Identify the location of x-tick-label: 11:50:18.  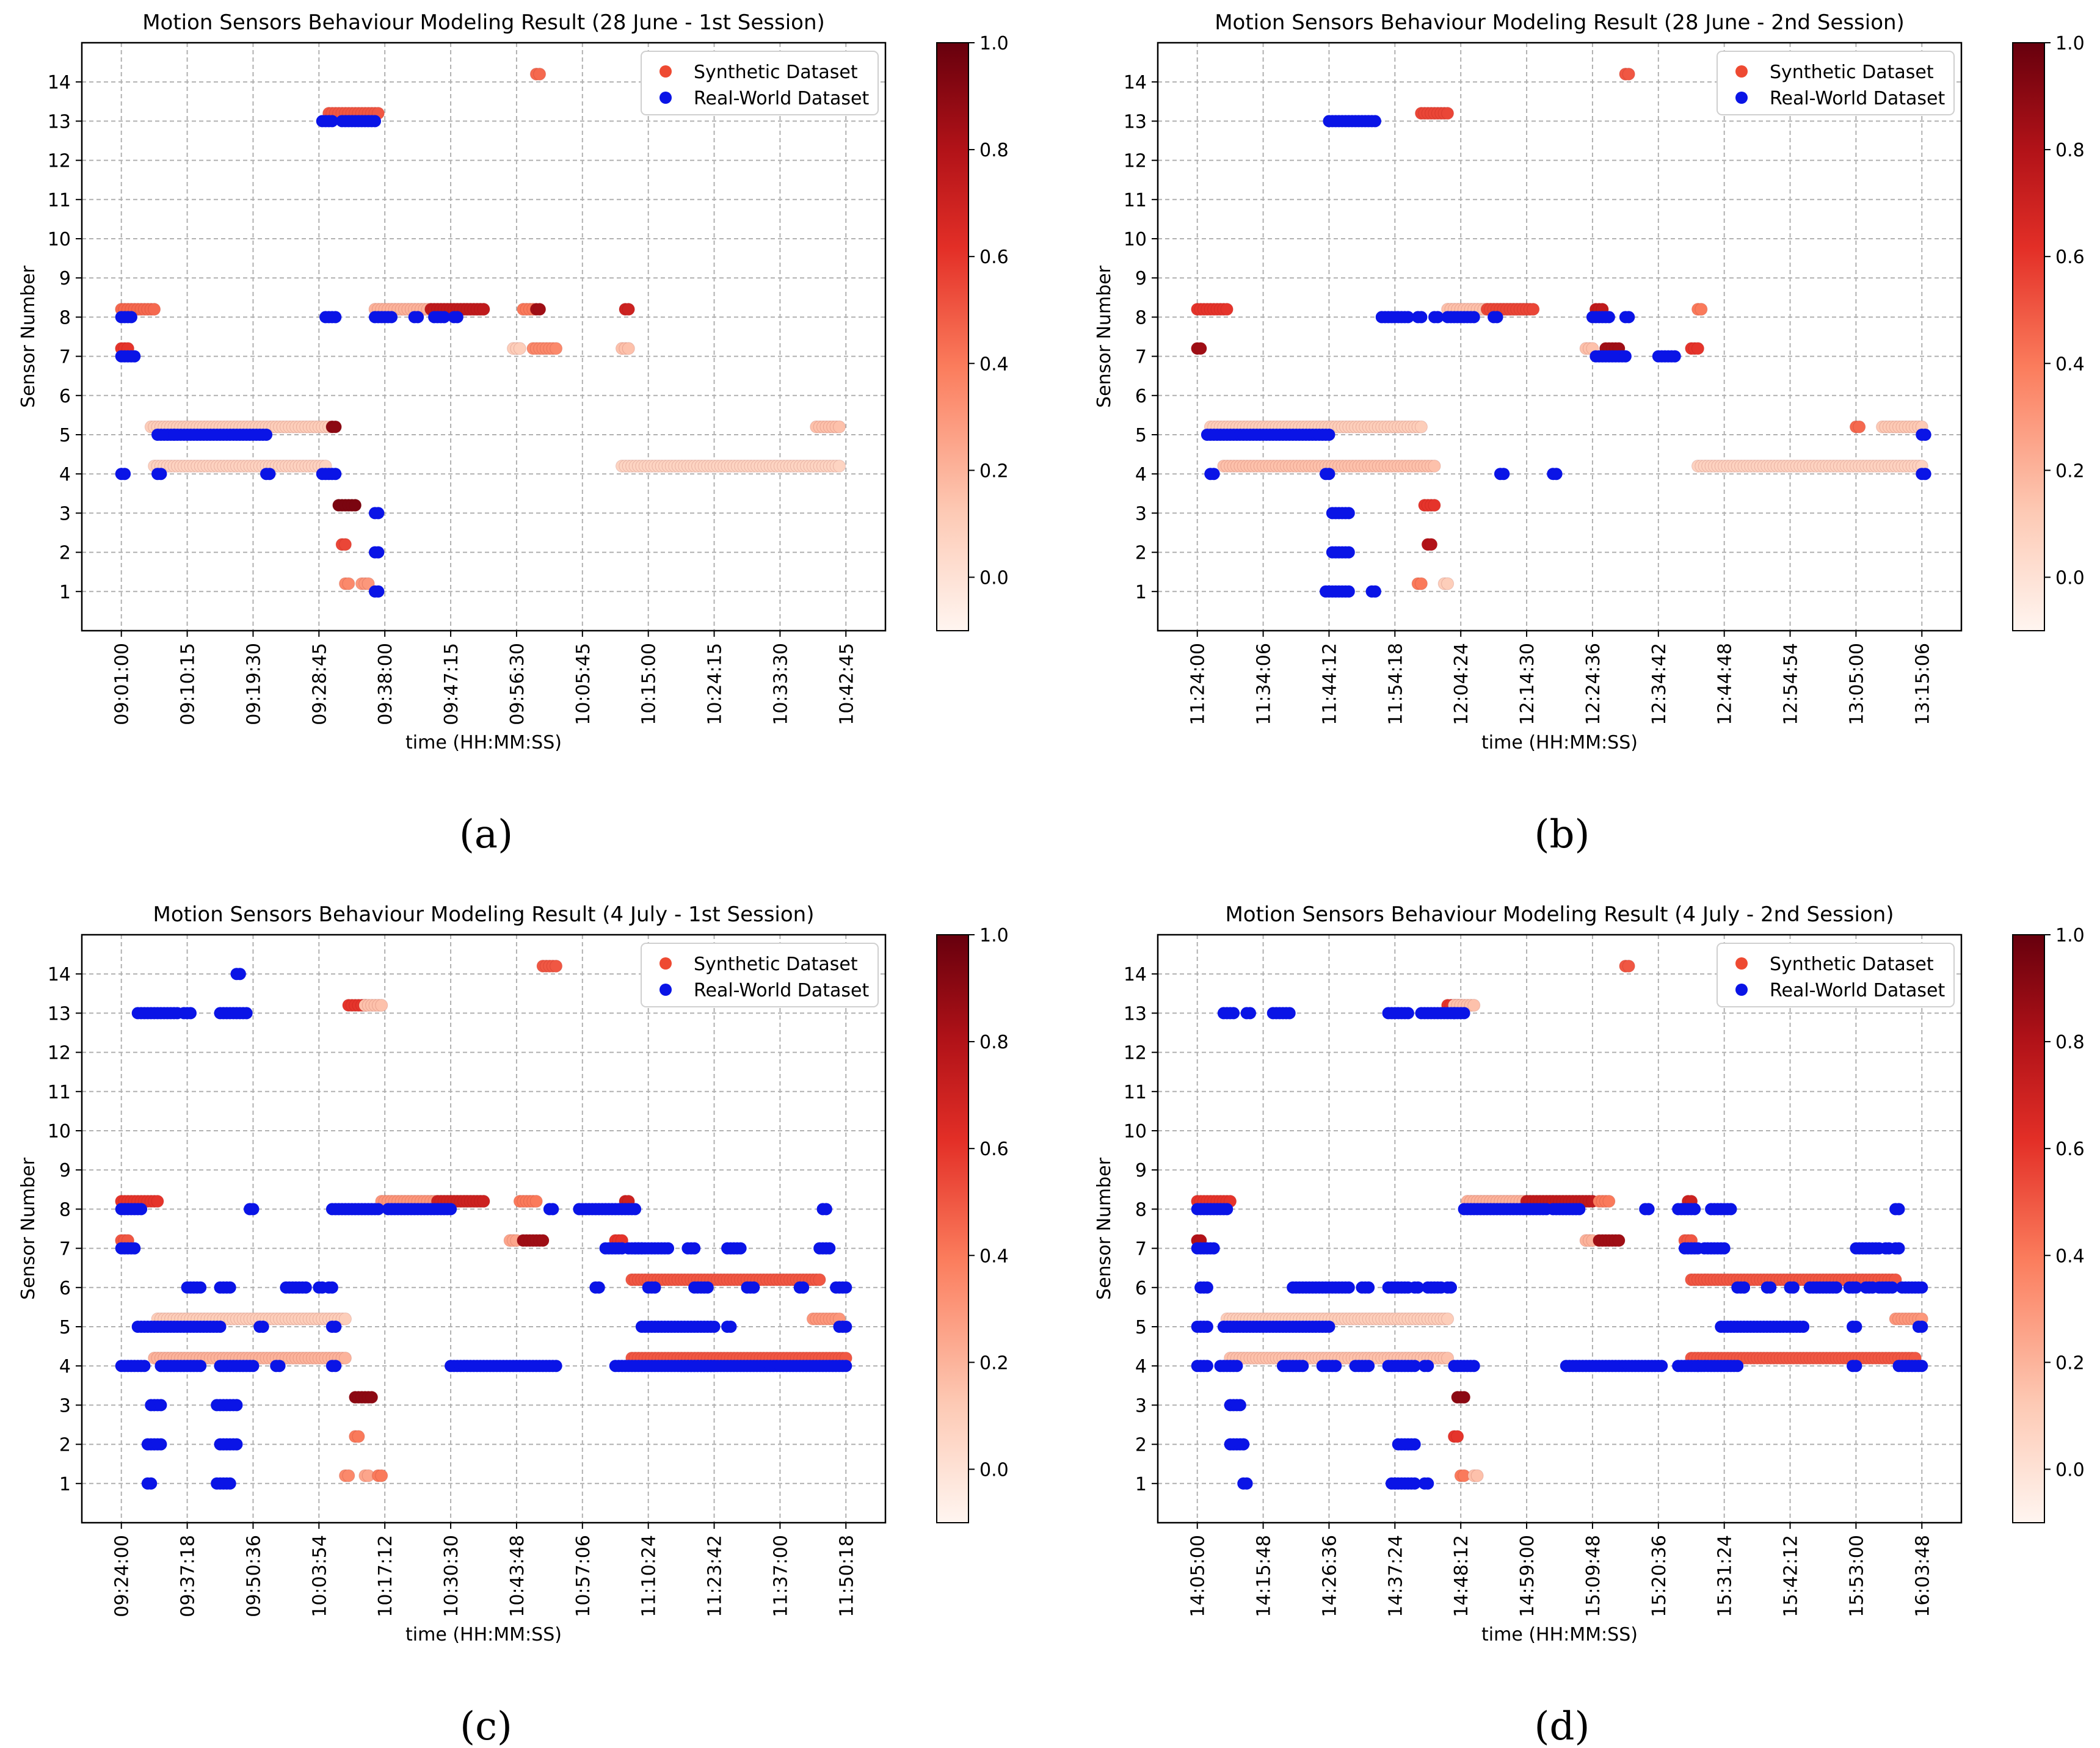
(846, 1576).